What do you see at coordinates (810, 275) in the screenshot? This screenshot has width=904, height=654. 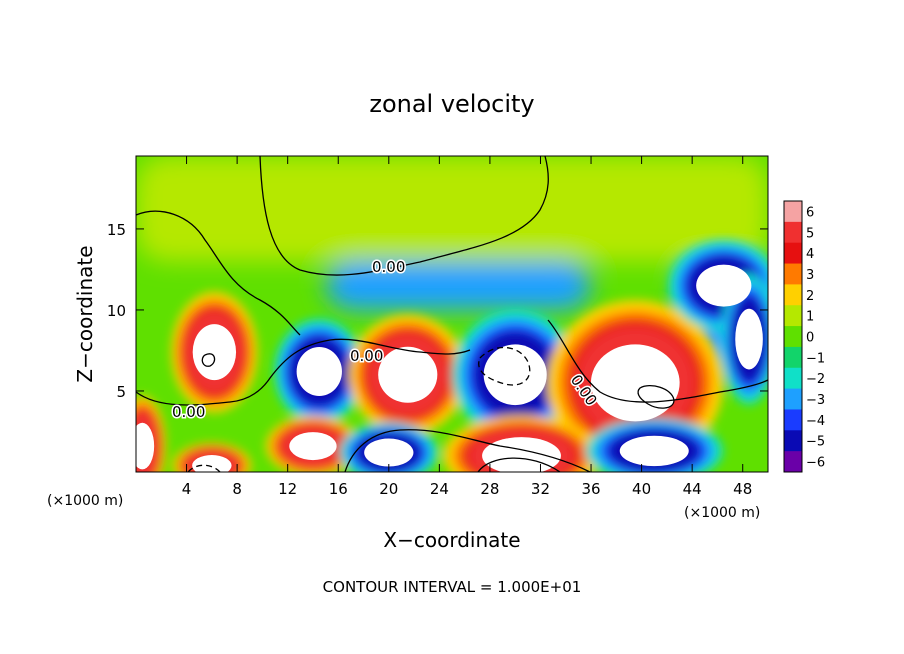 I see `colorbar-label: 3` at bounding box center [810, 275].